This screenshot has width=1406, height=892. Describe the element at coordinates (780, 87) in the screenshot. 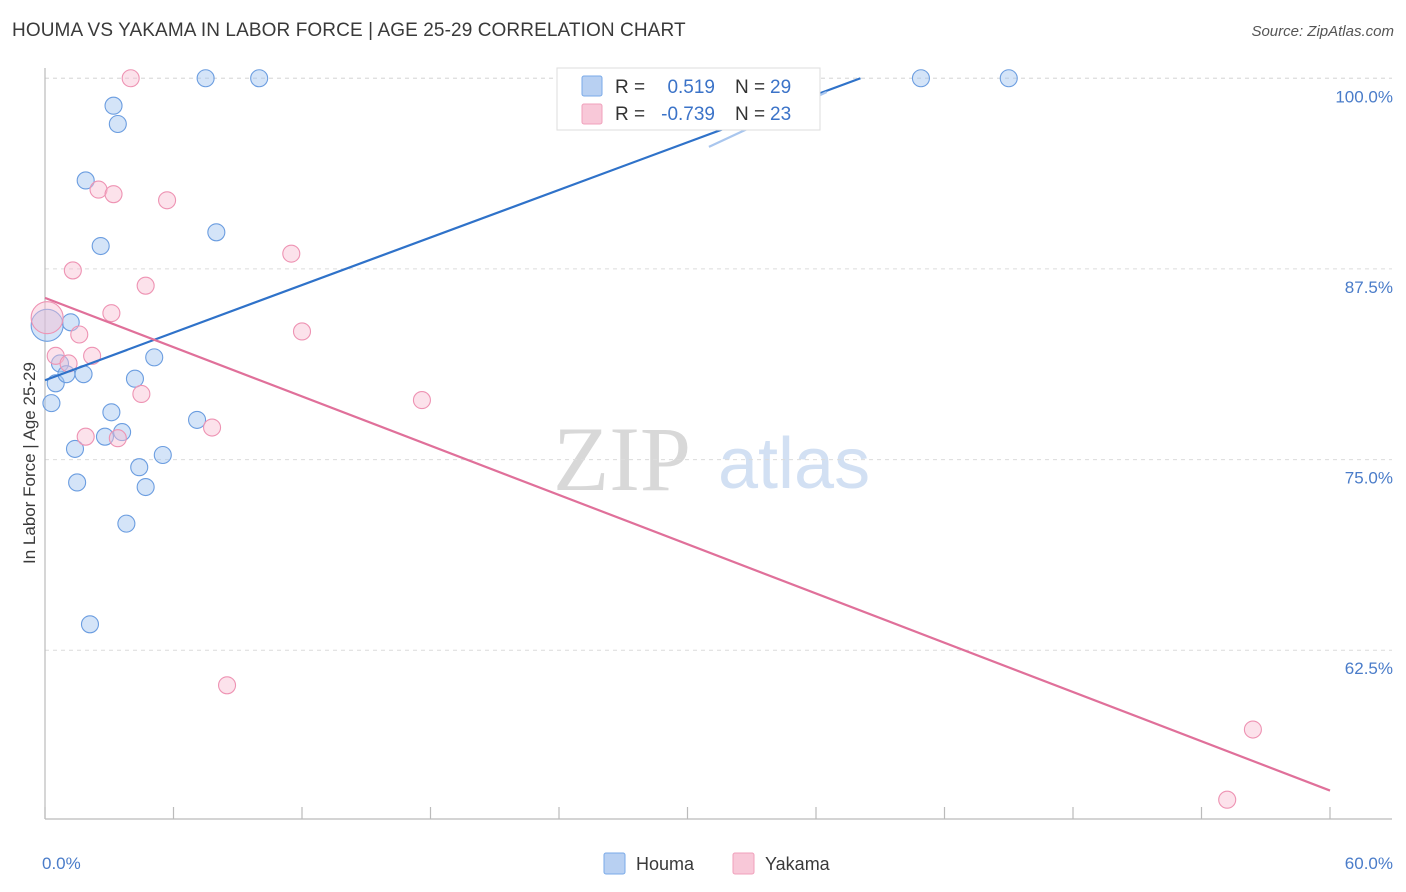

I see `houma-n-value: 29` at that location.